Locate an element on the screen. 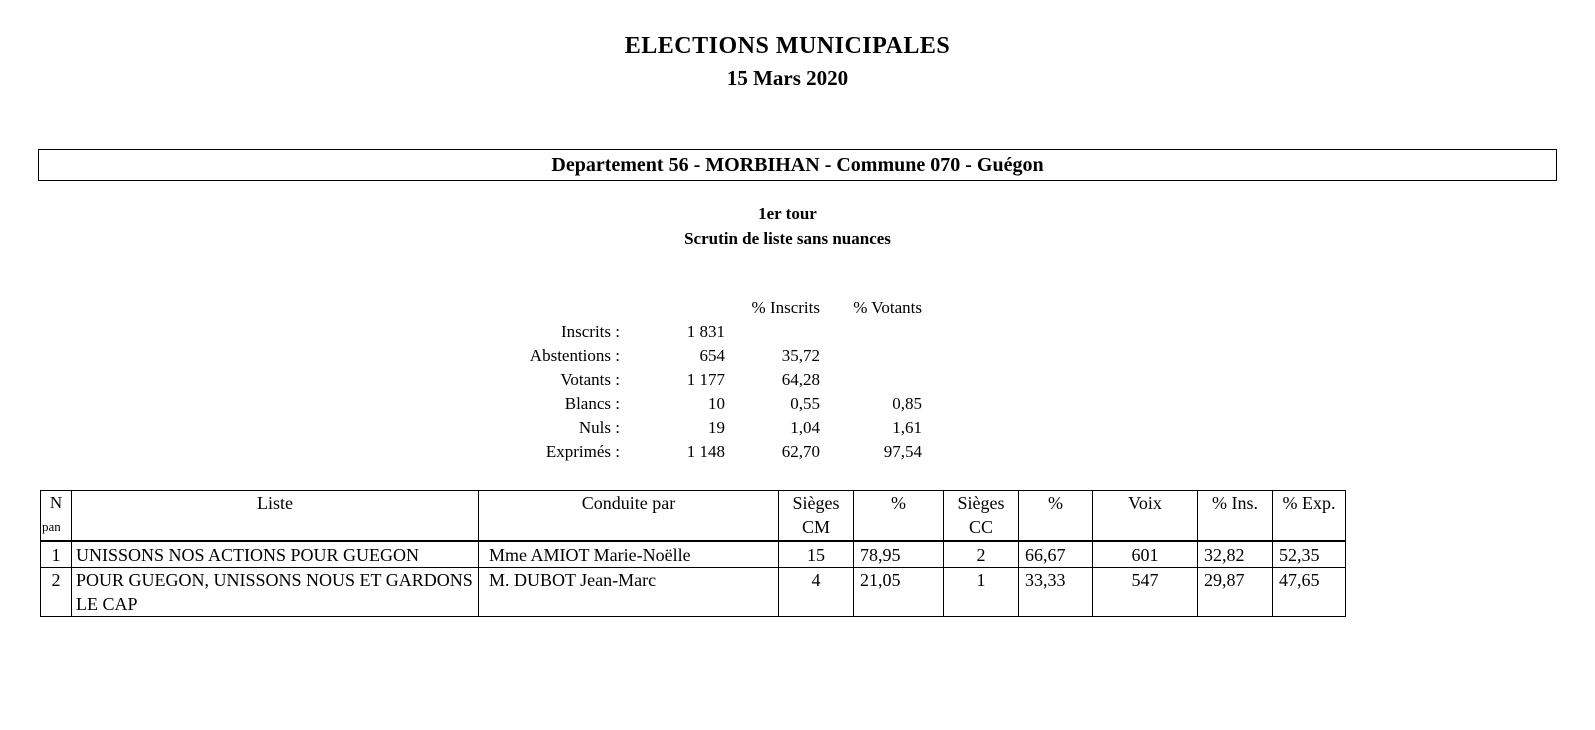 The image size is (1595, 730). cell-sieges-cm: 15 is located at coordinates (816, 554).